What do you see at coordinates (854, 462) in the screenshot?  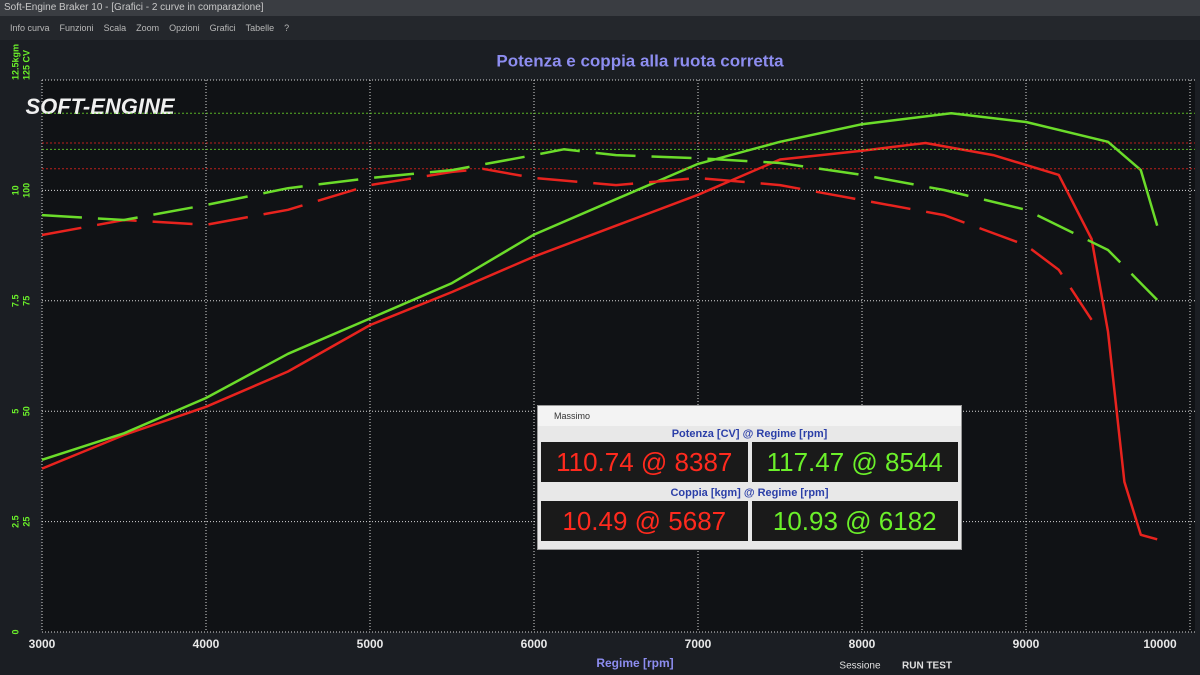 I see `power-max-green: 117.47 @ 8544` at bounding box center [854, 462].